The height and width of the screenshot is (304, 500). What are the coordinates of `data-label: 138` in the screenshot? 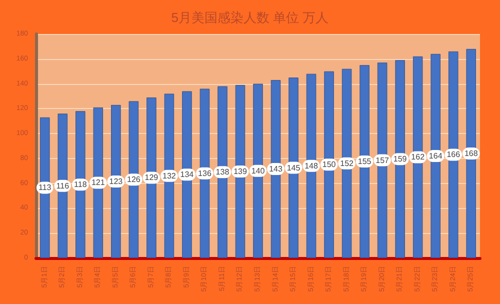 It's located at (223, 172).